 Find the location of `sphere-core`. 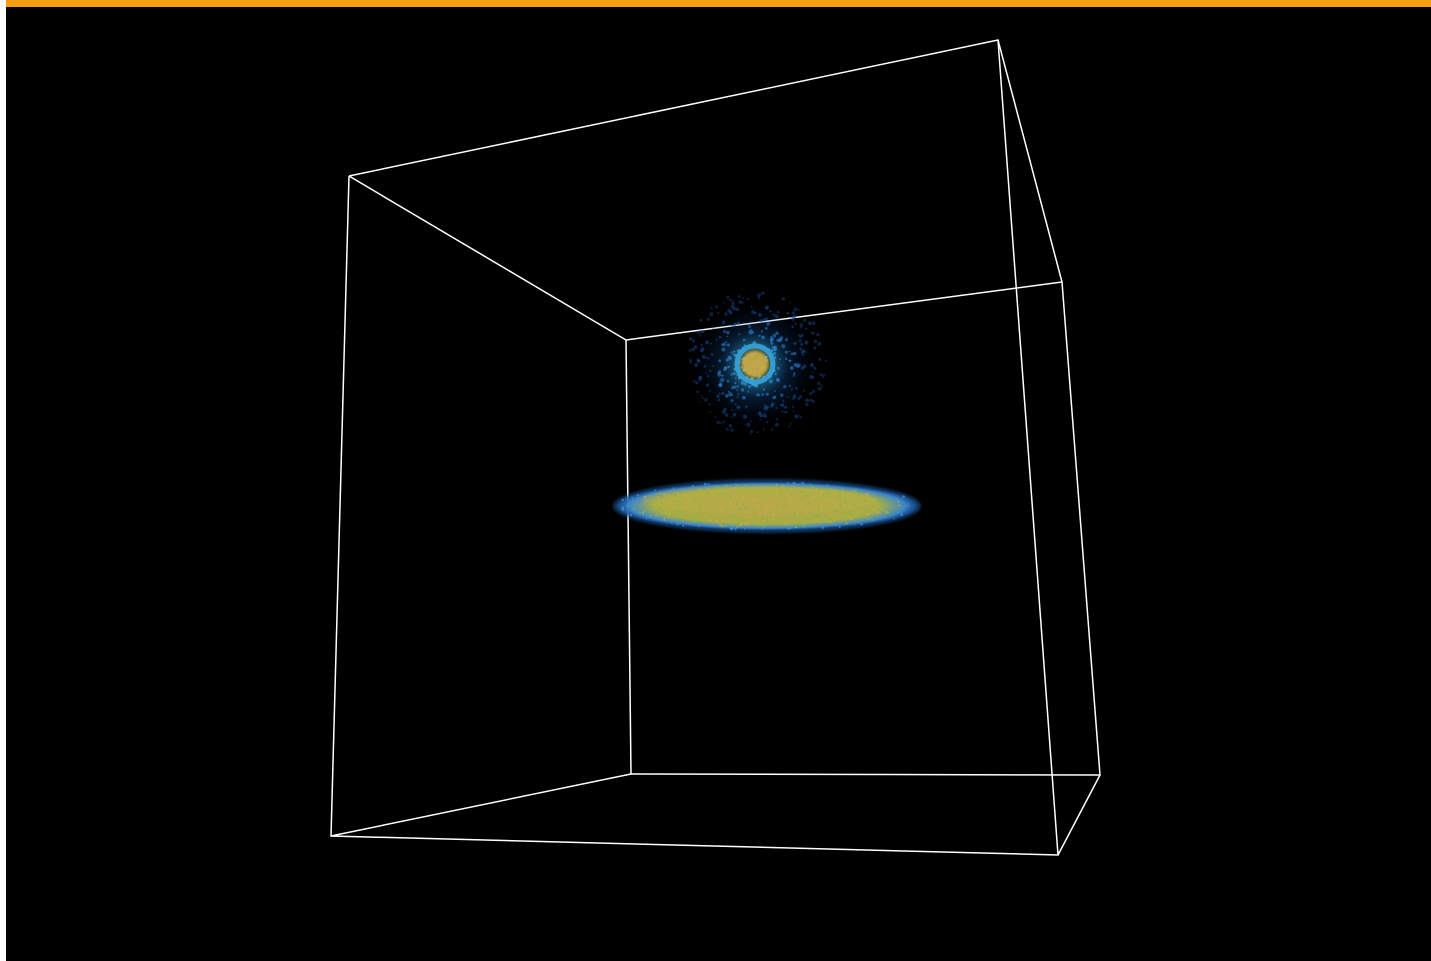

sphere-core is located at coordinates (755, 364).